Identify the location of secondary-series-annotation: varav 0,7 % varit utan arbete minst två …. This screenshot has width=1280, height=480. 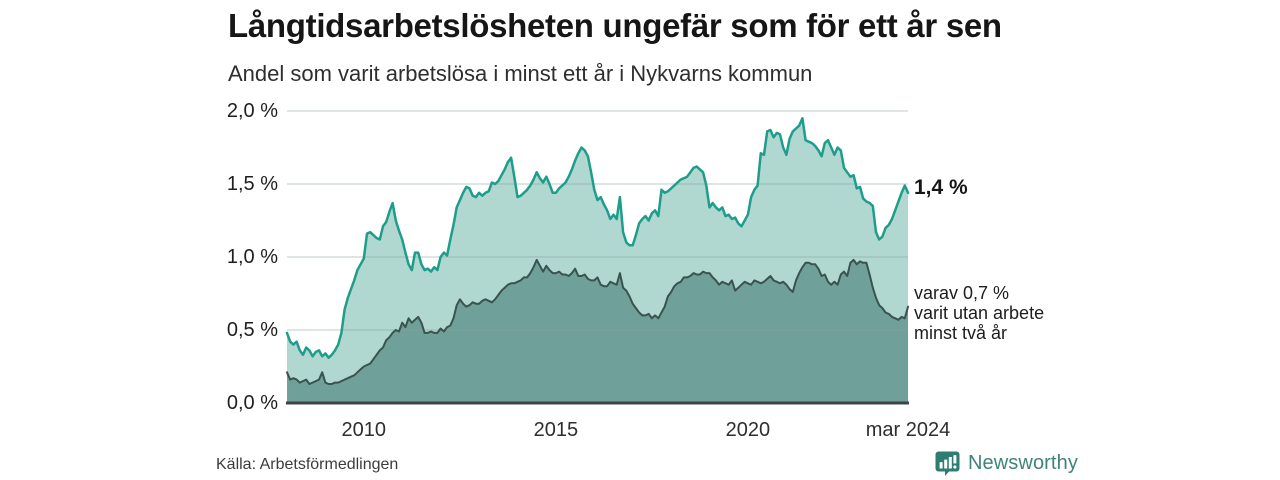
(979, 313).